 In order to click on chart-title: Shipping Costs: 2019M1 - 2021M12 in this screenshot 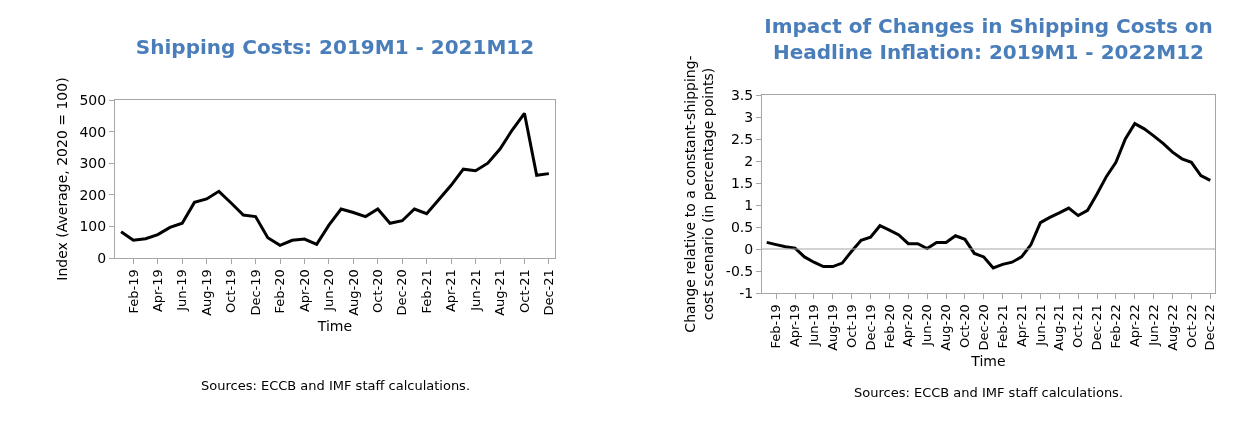, I will do `click(335, 47)`.